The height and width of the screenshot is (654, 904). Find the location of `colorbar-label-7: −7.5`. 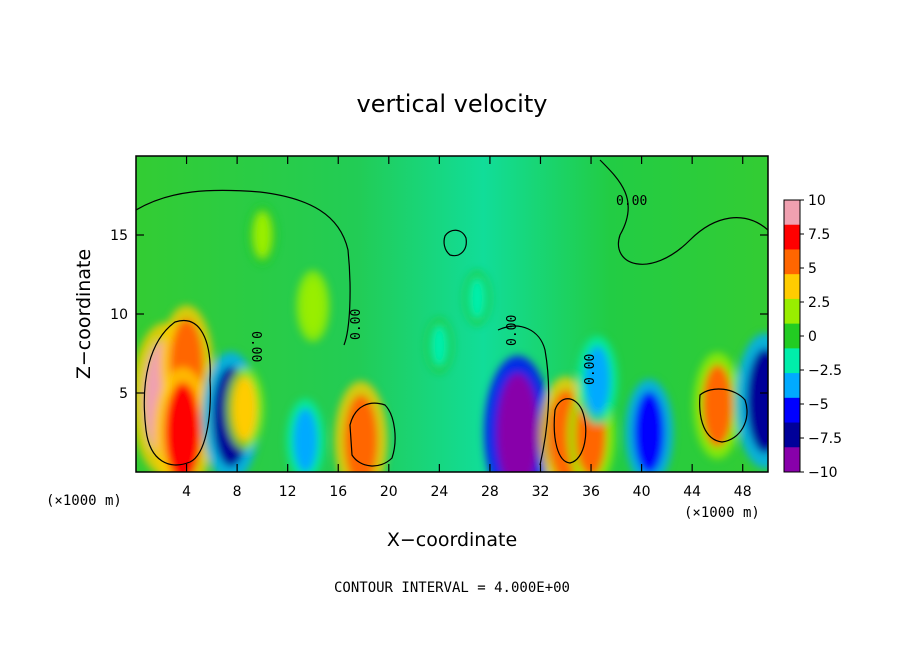

colorbar-label-7: −7.5 is located at coordinates (825, 439).